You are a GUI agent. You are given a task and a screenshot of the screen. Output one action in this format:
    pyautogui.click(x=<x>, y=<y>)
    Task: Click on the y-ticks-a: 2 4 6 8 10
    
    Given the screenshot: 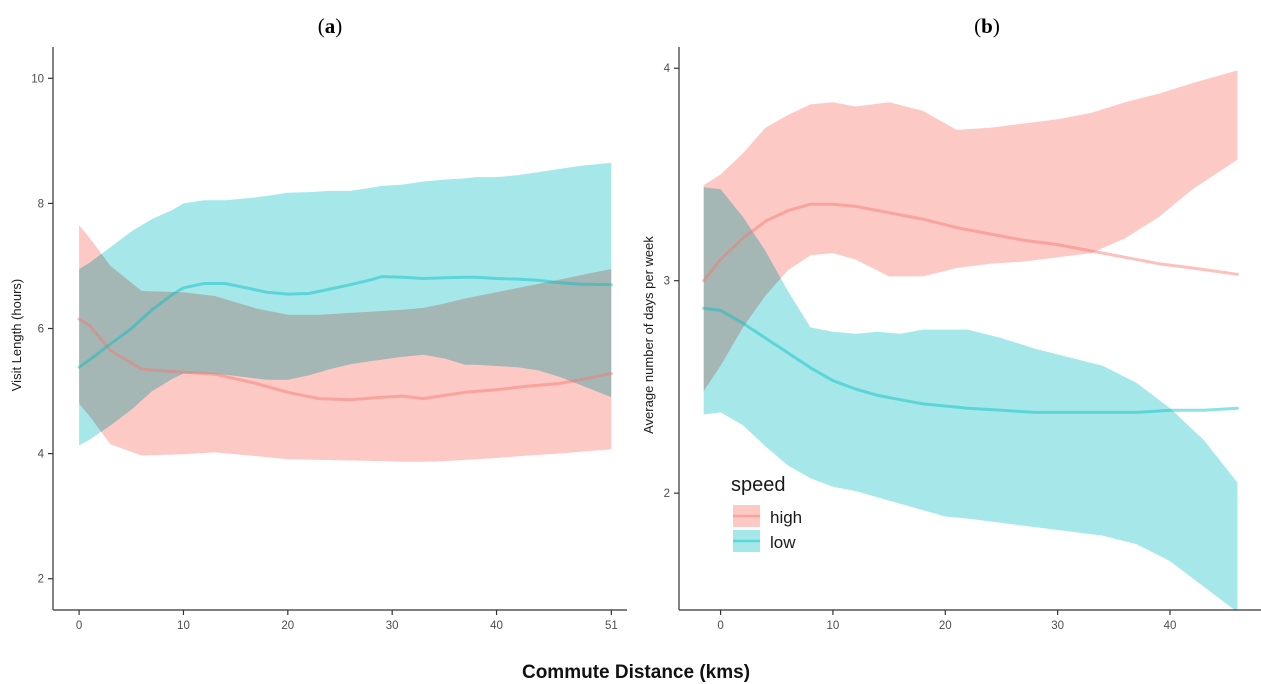 What is the action you would take?
    pyautogui.click(x=42, y=329)
    